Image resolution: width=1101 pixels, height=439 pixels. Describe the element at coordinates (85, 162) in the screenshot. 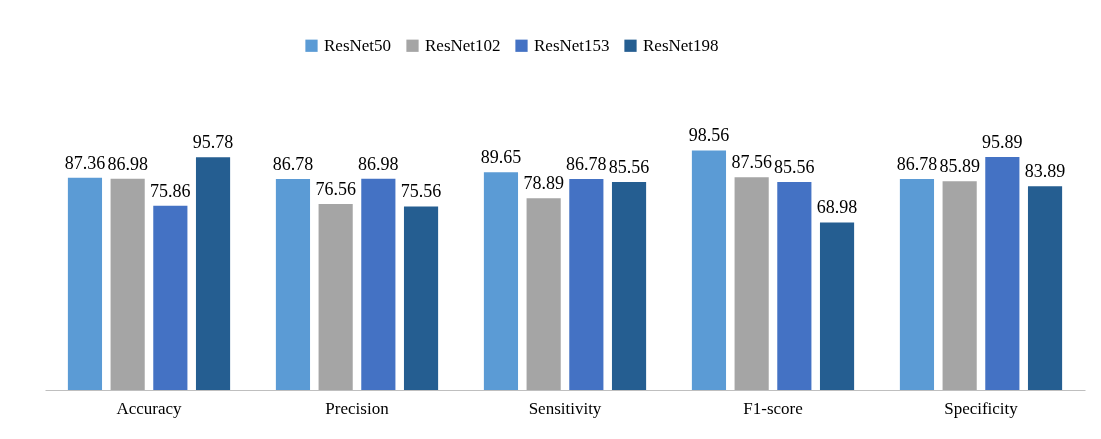

I see `data-label: 87.36` at that location.